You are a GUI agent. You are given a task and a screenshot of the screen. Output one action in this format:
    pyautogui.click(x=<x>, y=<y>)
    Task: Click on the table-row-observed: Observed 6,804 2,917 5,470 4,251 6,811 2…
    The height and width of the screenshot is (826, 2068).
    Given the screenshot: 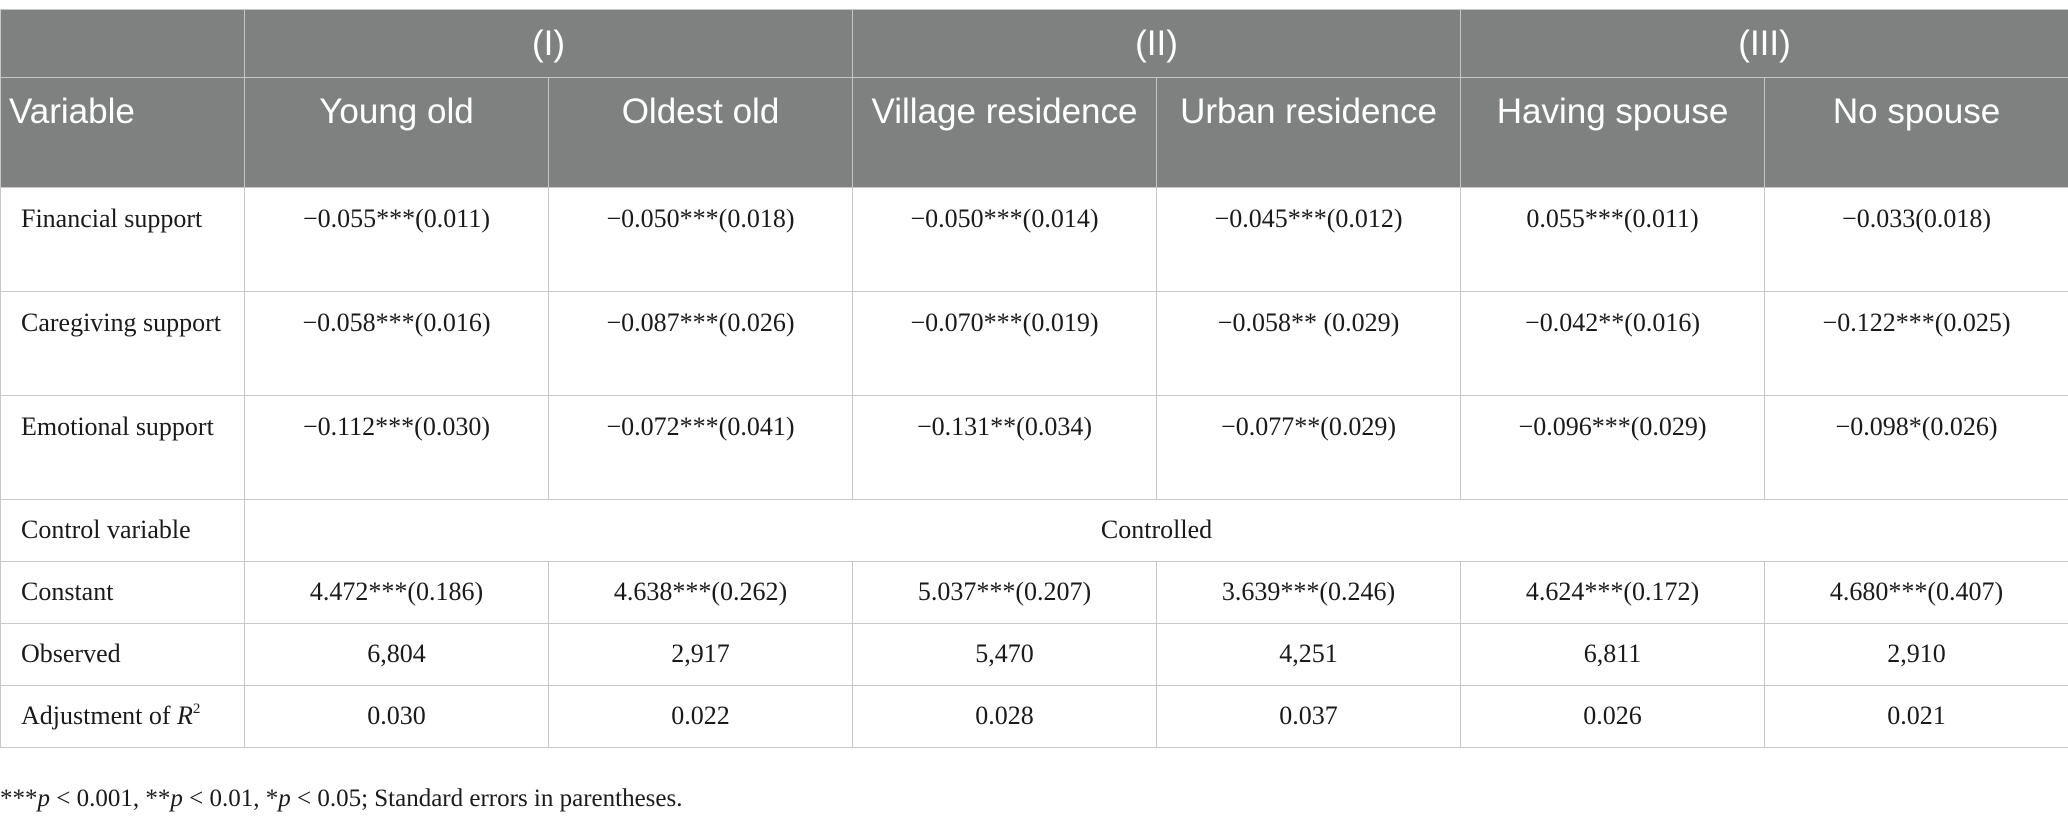 What is the action you would take?
    pyautogui.click(x=1034, y=654)
    